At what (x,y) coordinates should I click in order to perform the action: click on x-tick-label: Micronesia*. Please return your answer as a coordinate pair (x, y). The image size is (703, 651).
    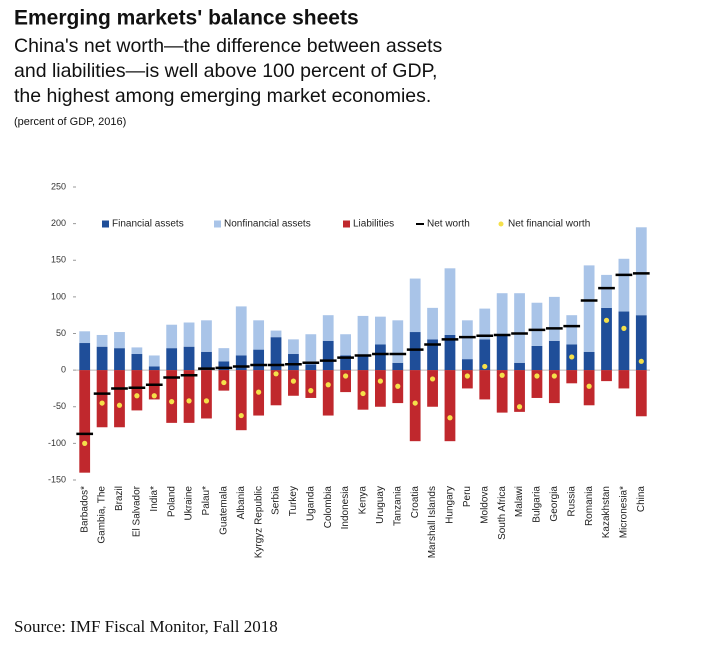
    Looking at the image, I should click on (624, 512).